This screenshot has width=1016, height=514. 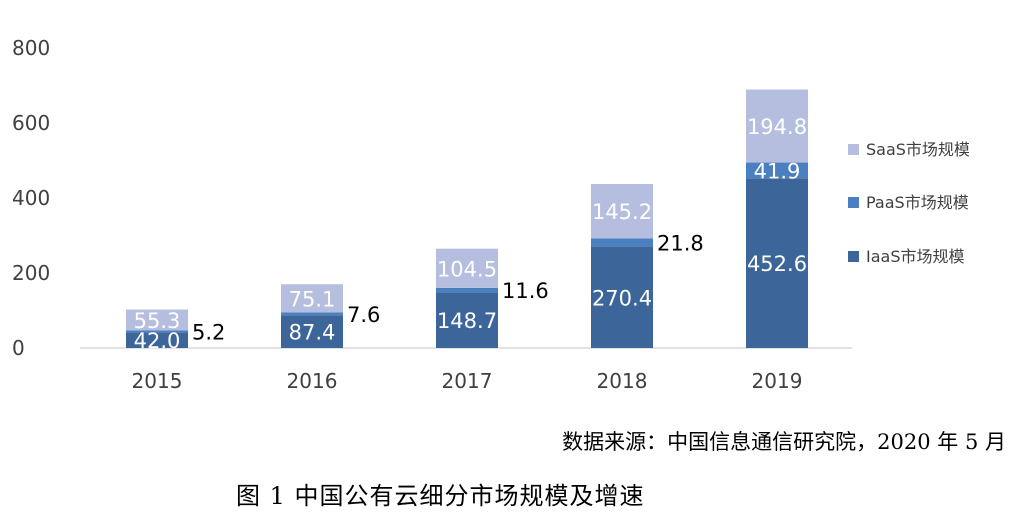 I want to click on y-tick-label: 200, so click(x=31, y=273).